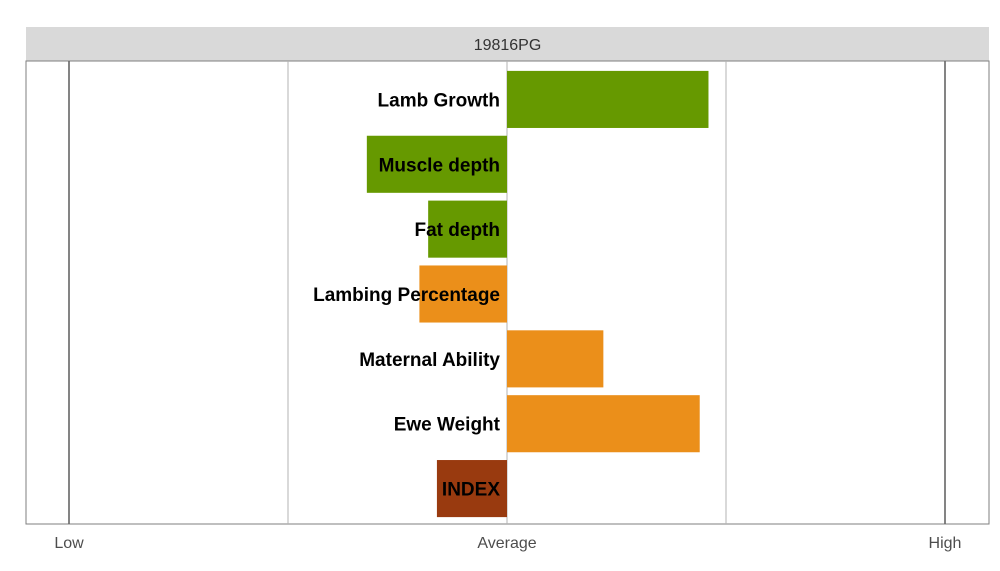 The width and height of the screenshot is (1000, 571). I want to click on trait-label-3: Fat depth, so click(458, 230).